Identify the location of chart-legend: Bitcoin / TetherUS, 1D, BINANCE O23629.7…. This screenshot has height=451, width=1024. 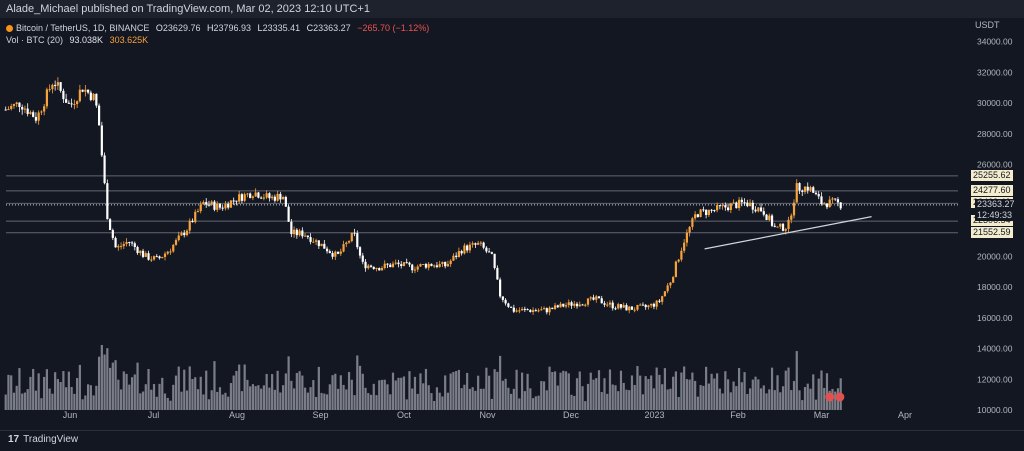
(217, 34).